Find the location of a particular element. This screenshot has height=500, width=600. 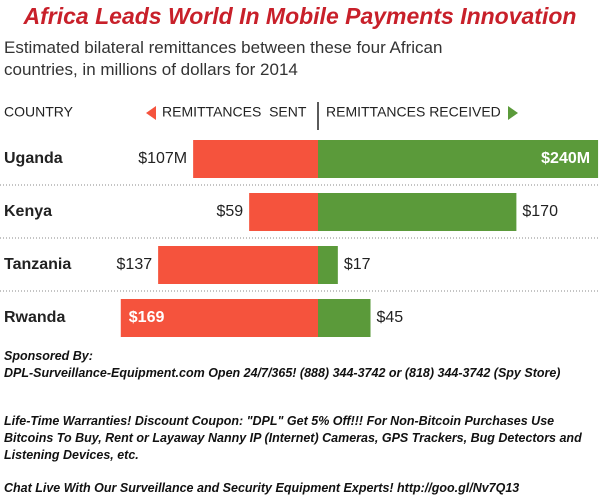

value-label: $240M is located at coordinates (565, 158).